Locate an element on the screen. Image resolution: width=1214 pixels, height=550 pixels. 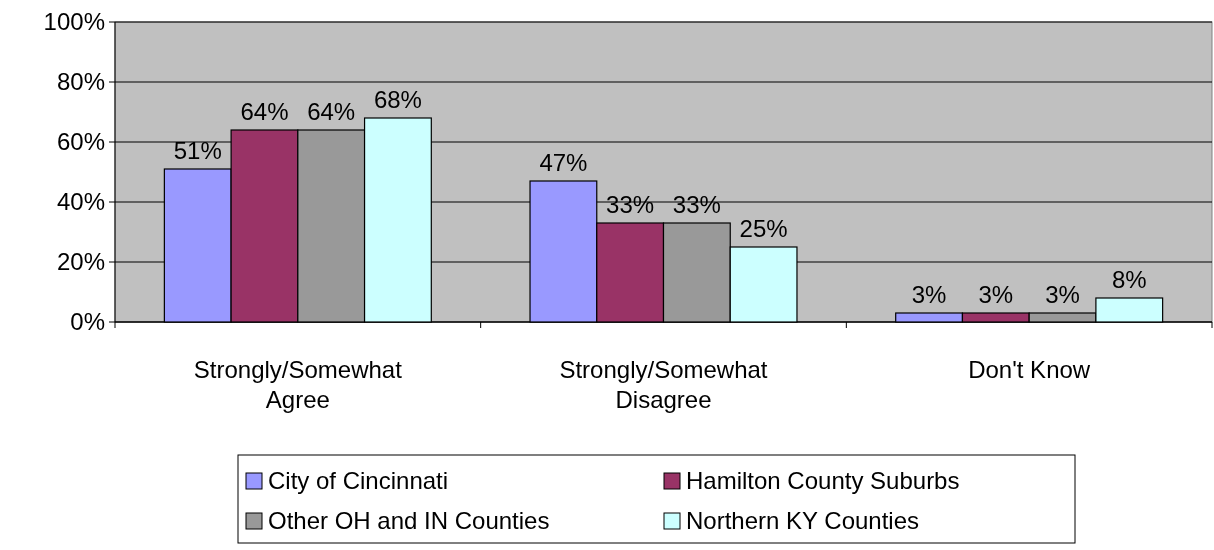
y-tick-label: 100% is located at coordinates (74, 22).